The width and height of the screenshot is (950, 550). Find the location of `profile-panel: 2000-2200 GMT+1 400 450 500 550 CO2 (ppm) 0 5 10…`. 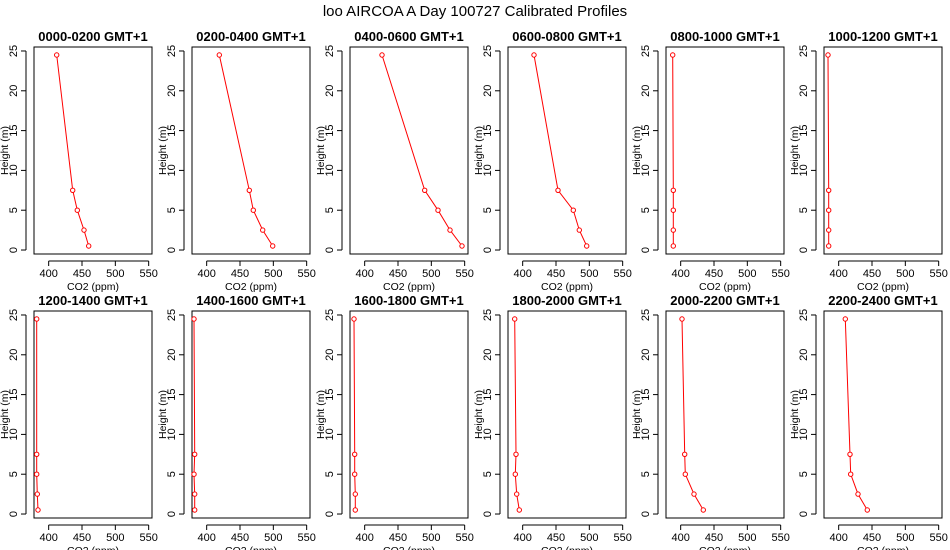

profile-panel: 2000-2200 GMT+1 400 450 500 550 CO2 (ppm) 0 5 10… is located at coordinates (710, 421).